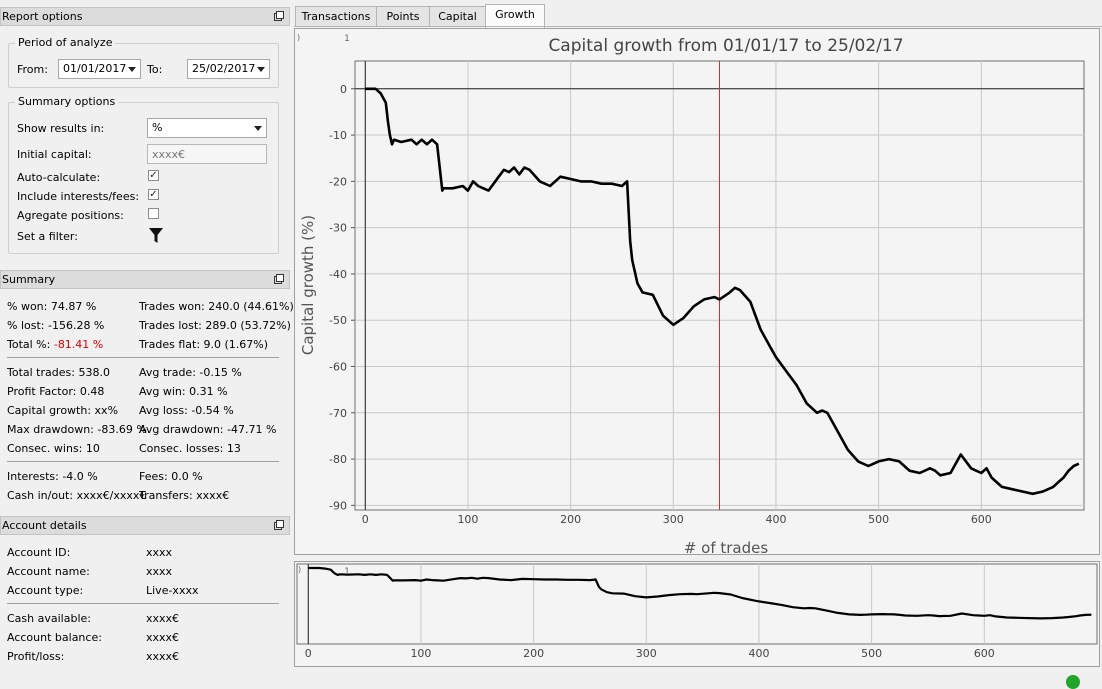 This screenshot has height=689, width=1102. What do you see at coordinates (347, 572) in the screenshot?
I see `corner-label: 1` at bounding box center [347, 572].